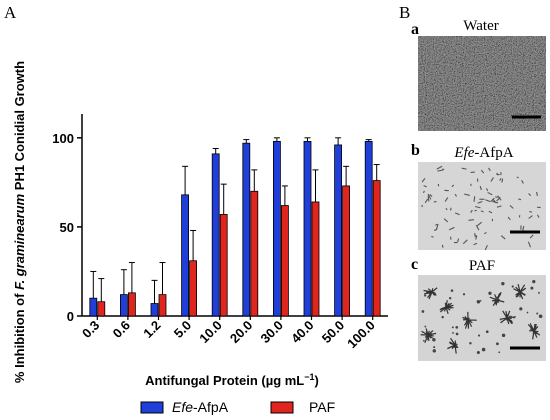 This screenshot has width=550, height=420. Describe the element at coordinates (210, 332) in the screenshot. I see `x-tick-label: 10.0` at that location.